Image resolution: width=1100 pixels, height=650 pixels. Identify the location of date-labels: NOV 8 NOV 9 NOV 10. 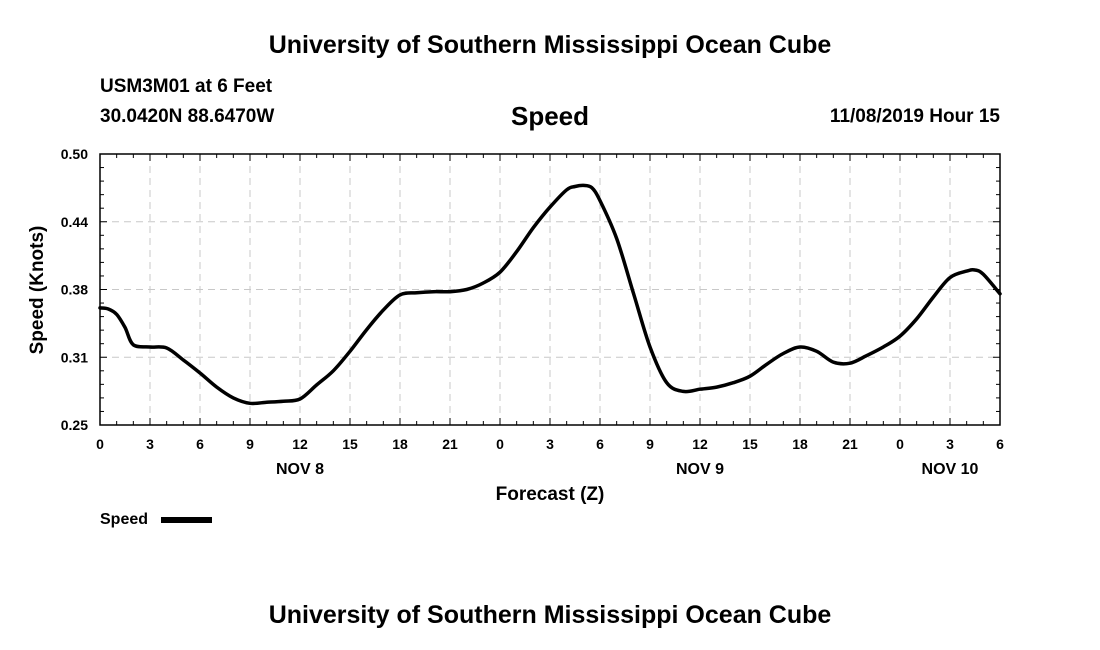
(627, 469).